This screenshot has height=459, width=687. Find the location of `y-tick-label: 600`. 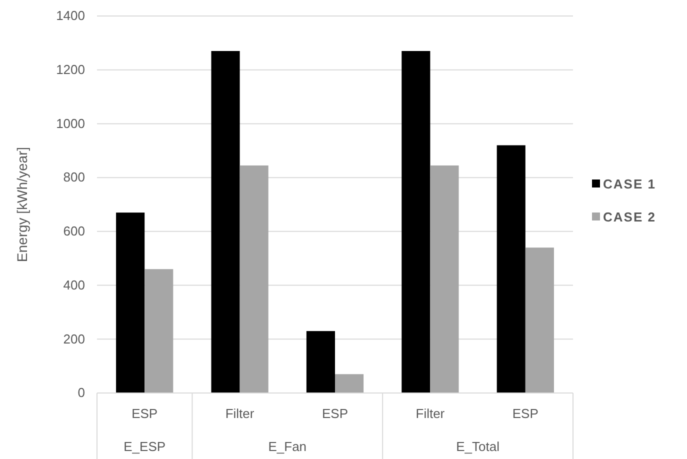

y-tick-label: 600 is located at coordinates (74, 231).